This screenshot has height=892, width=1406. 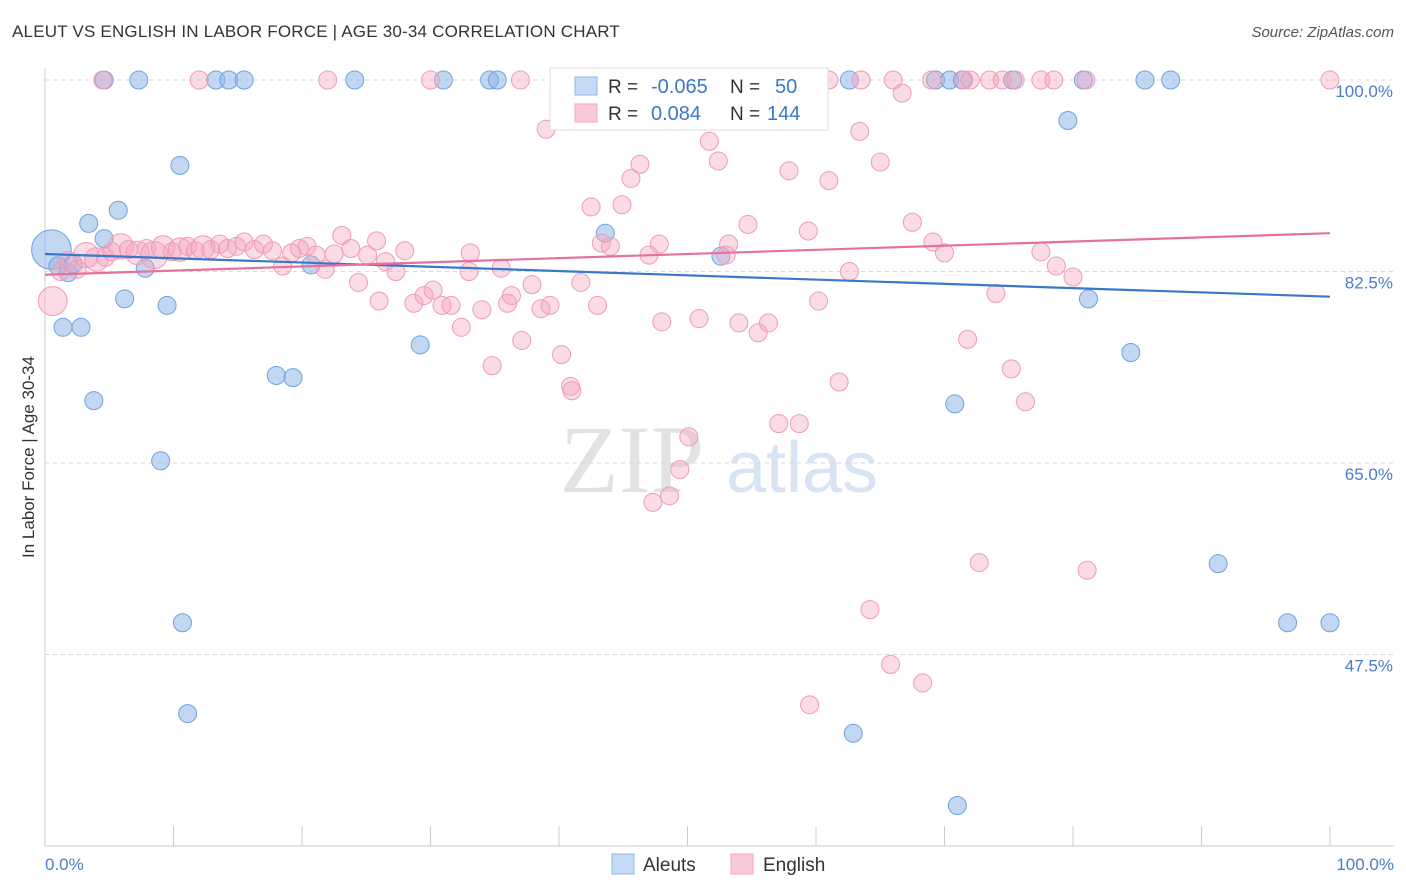 What do you see at coordinates (786, 87) in the screenshot?
I see `legend-aleuts-n-value: 50` at bounding box center [786, 87].